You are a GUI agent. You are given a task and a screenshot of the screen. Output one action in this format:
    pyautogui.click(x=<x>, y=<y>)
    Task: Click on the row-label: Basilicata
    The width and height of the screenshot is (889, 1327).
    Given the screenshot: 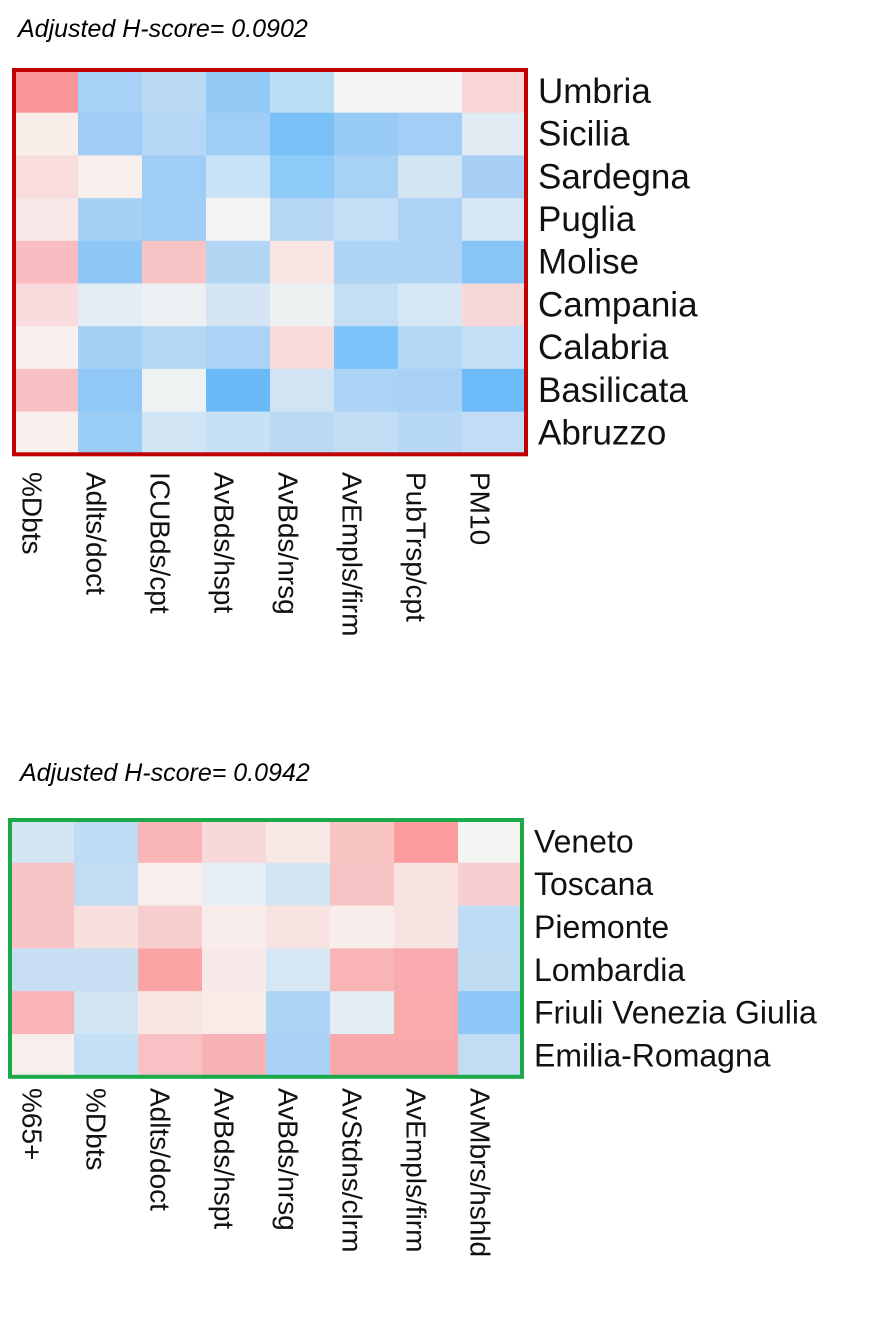 What is the action you would take?
    pyautogui.click(x=613, y=390)
    